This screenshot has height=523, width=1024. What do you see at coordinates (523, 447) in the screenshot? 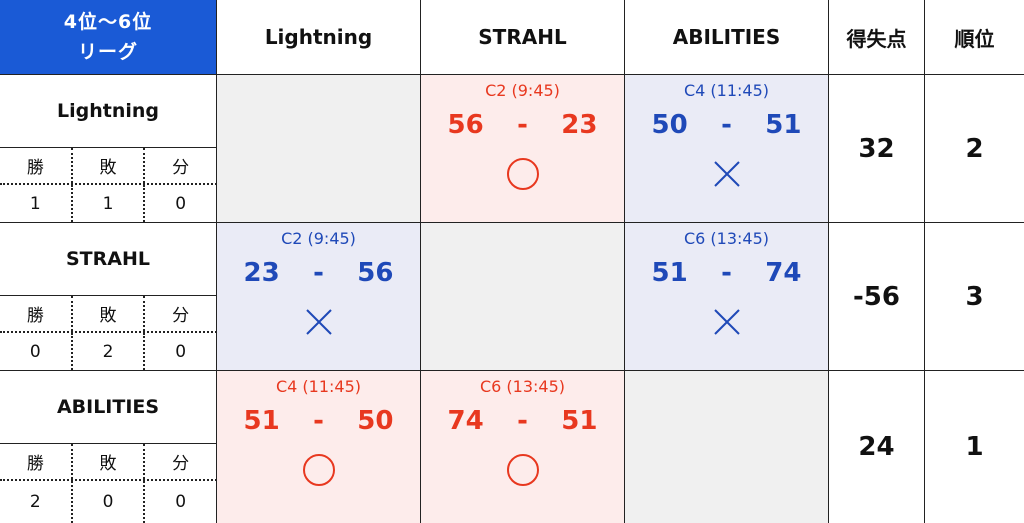
I see `match-cell: C6 (13:45) 74 - 51` at bounding box center [523, 447].